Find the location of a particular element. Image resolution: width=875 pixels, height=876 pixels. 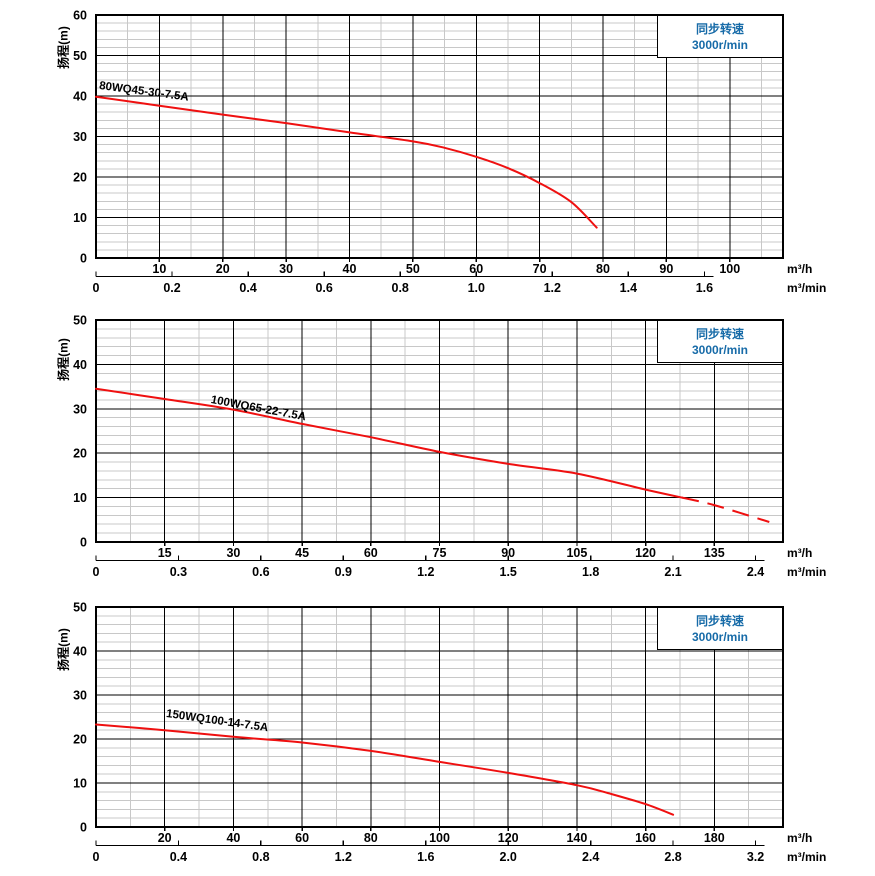

svg-text: 2.8 is located at coordinates (672, 857).